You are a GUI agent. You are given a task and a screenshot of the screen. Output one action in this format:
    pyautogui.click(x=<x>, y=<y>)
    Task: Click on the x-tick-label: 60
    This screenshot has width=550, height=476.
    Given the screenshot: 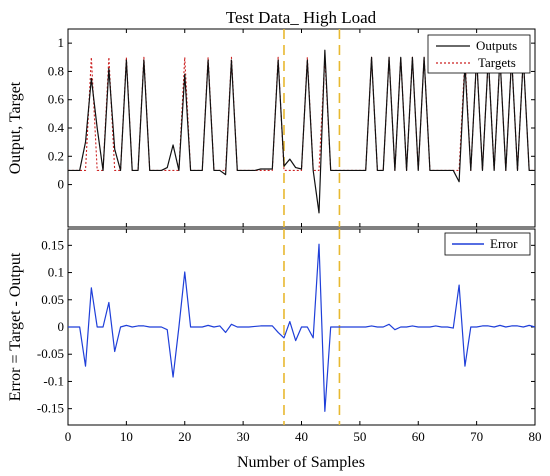 What is the action you would take?
    pyautogui.click(x=418, y=436)
    